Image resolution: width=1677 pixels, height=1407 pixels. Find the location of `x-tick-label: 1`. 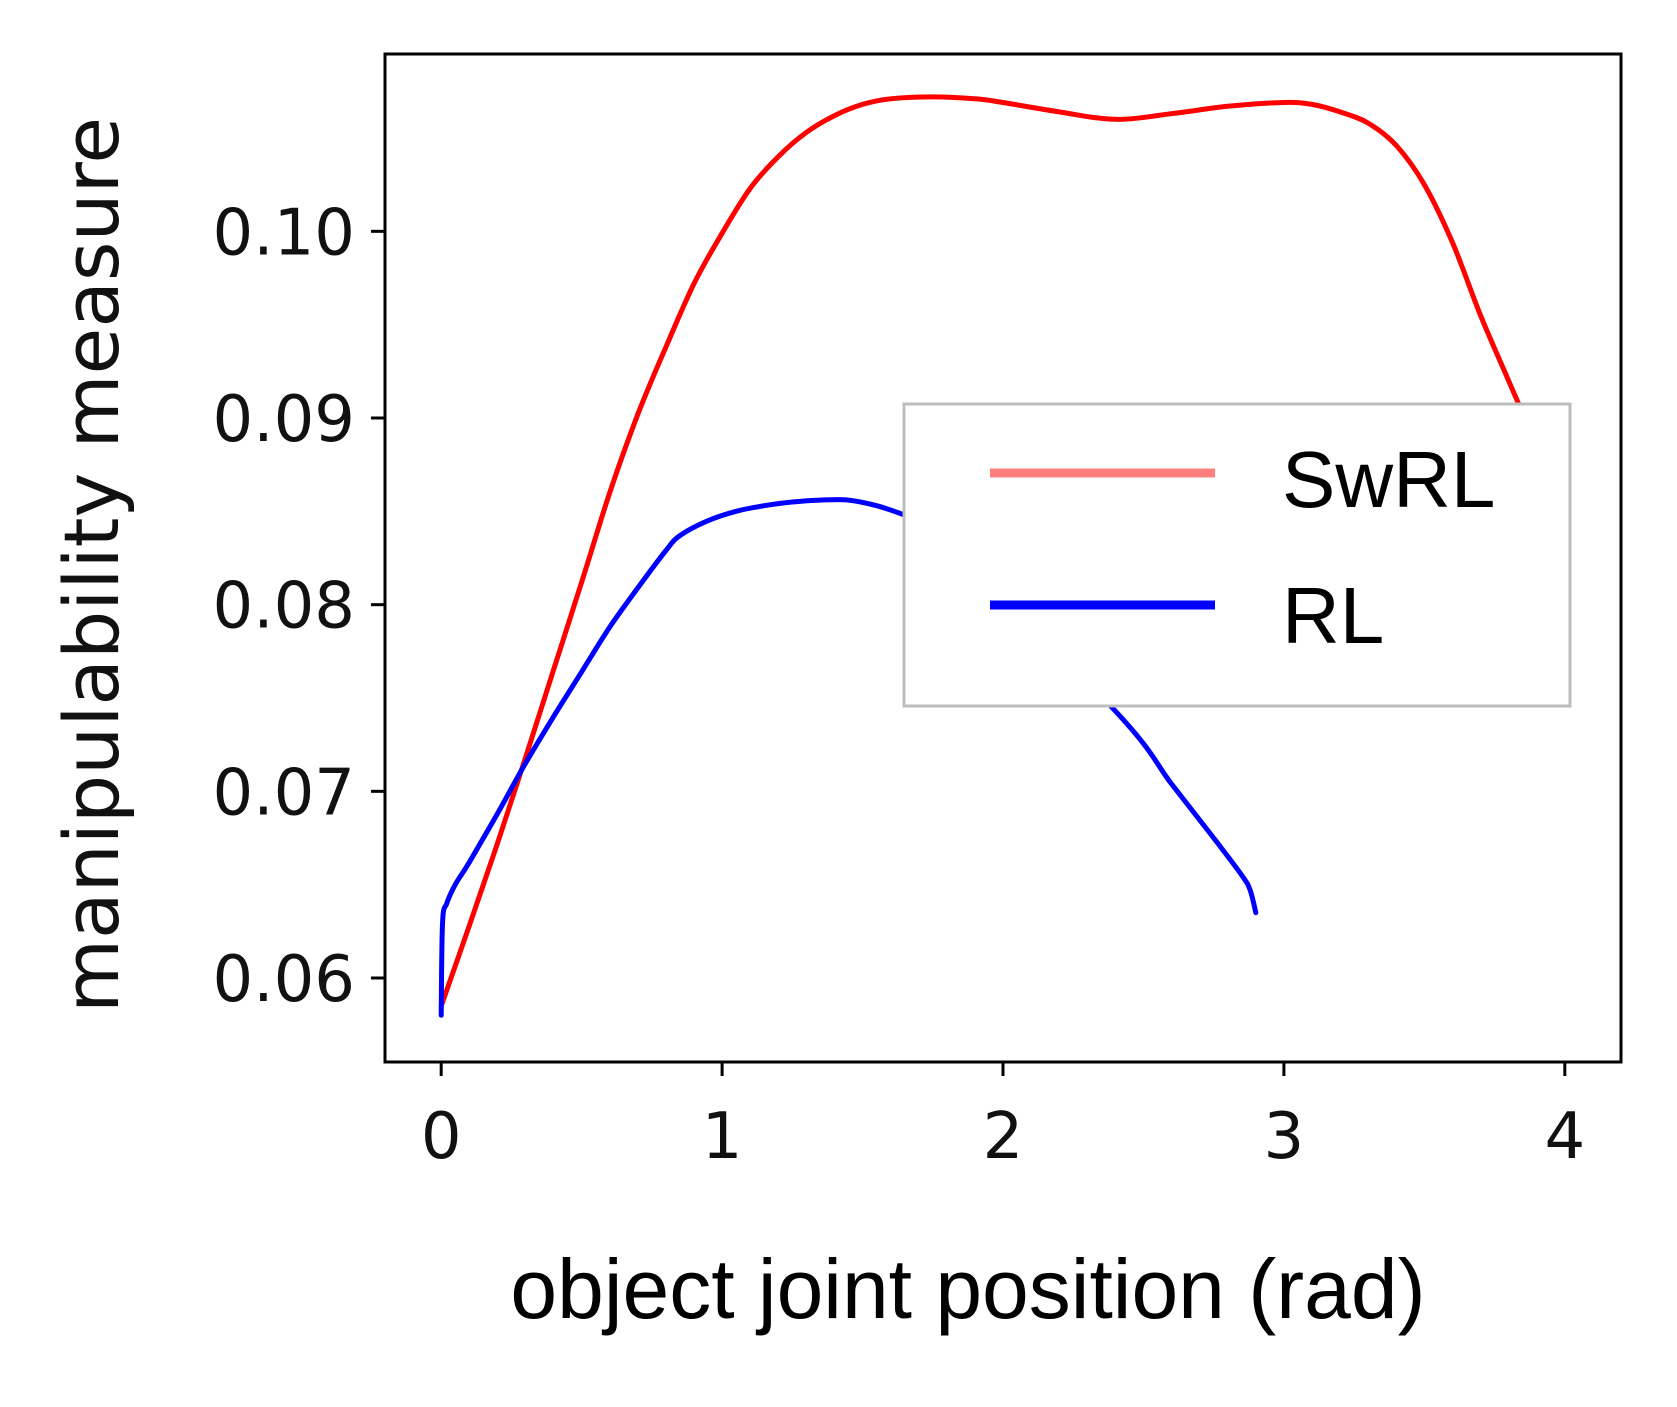

x-tick-label: 1 is located at coordinates (722, 1137).